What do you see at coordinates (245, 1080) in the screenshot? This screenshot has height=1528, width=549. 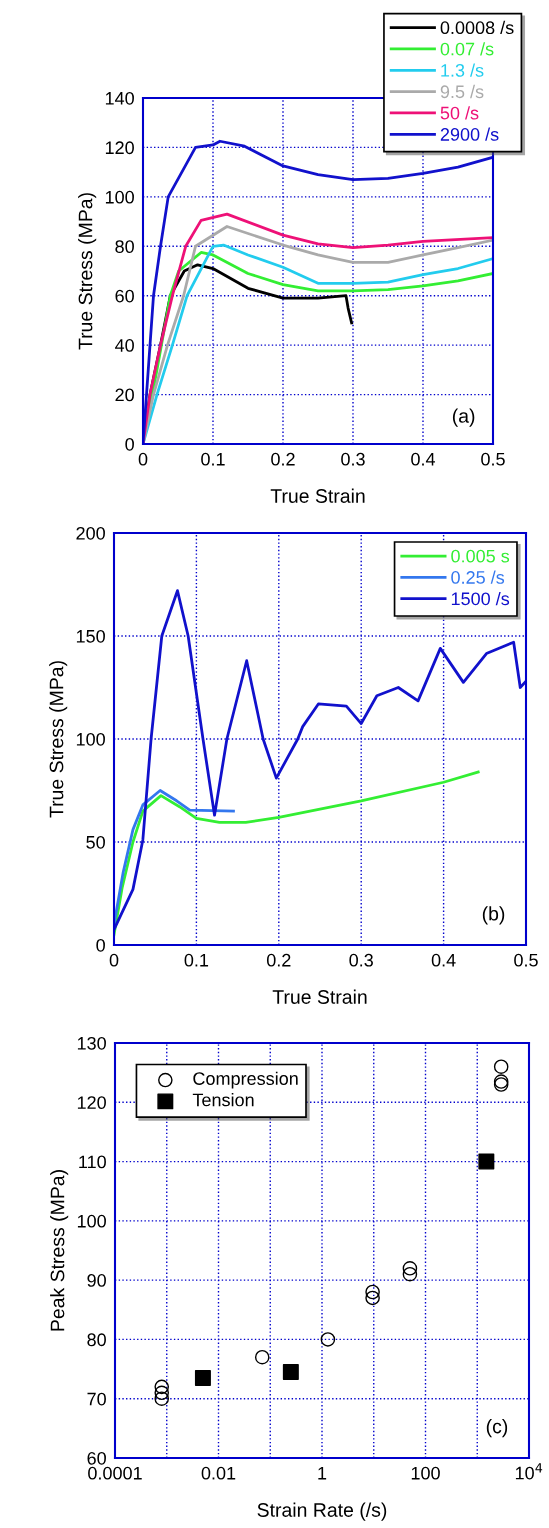 I see `legend-label: Compression` at bounding box center [245, 1080].